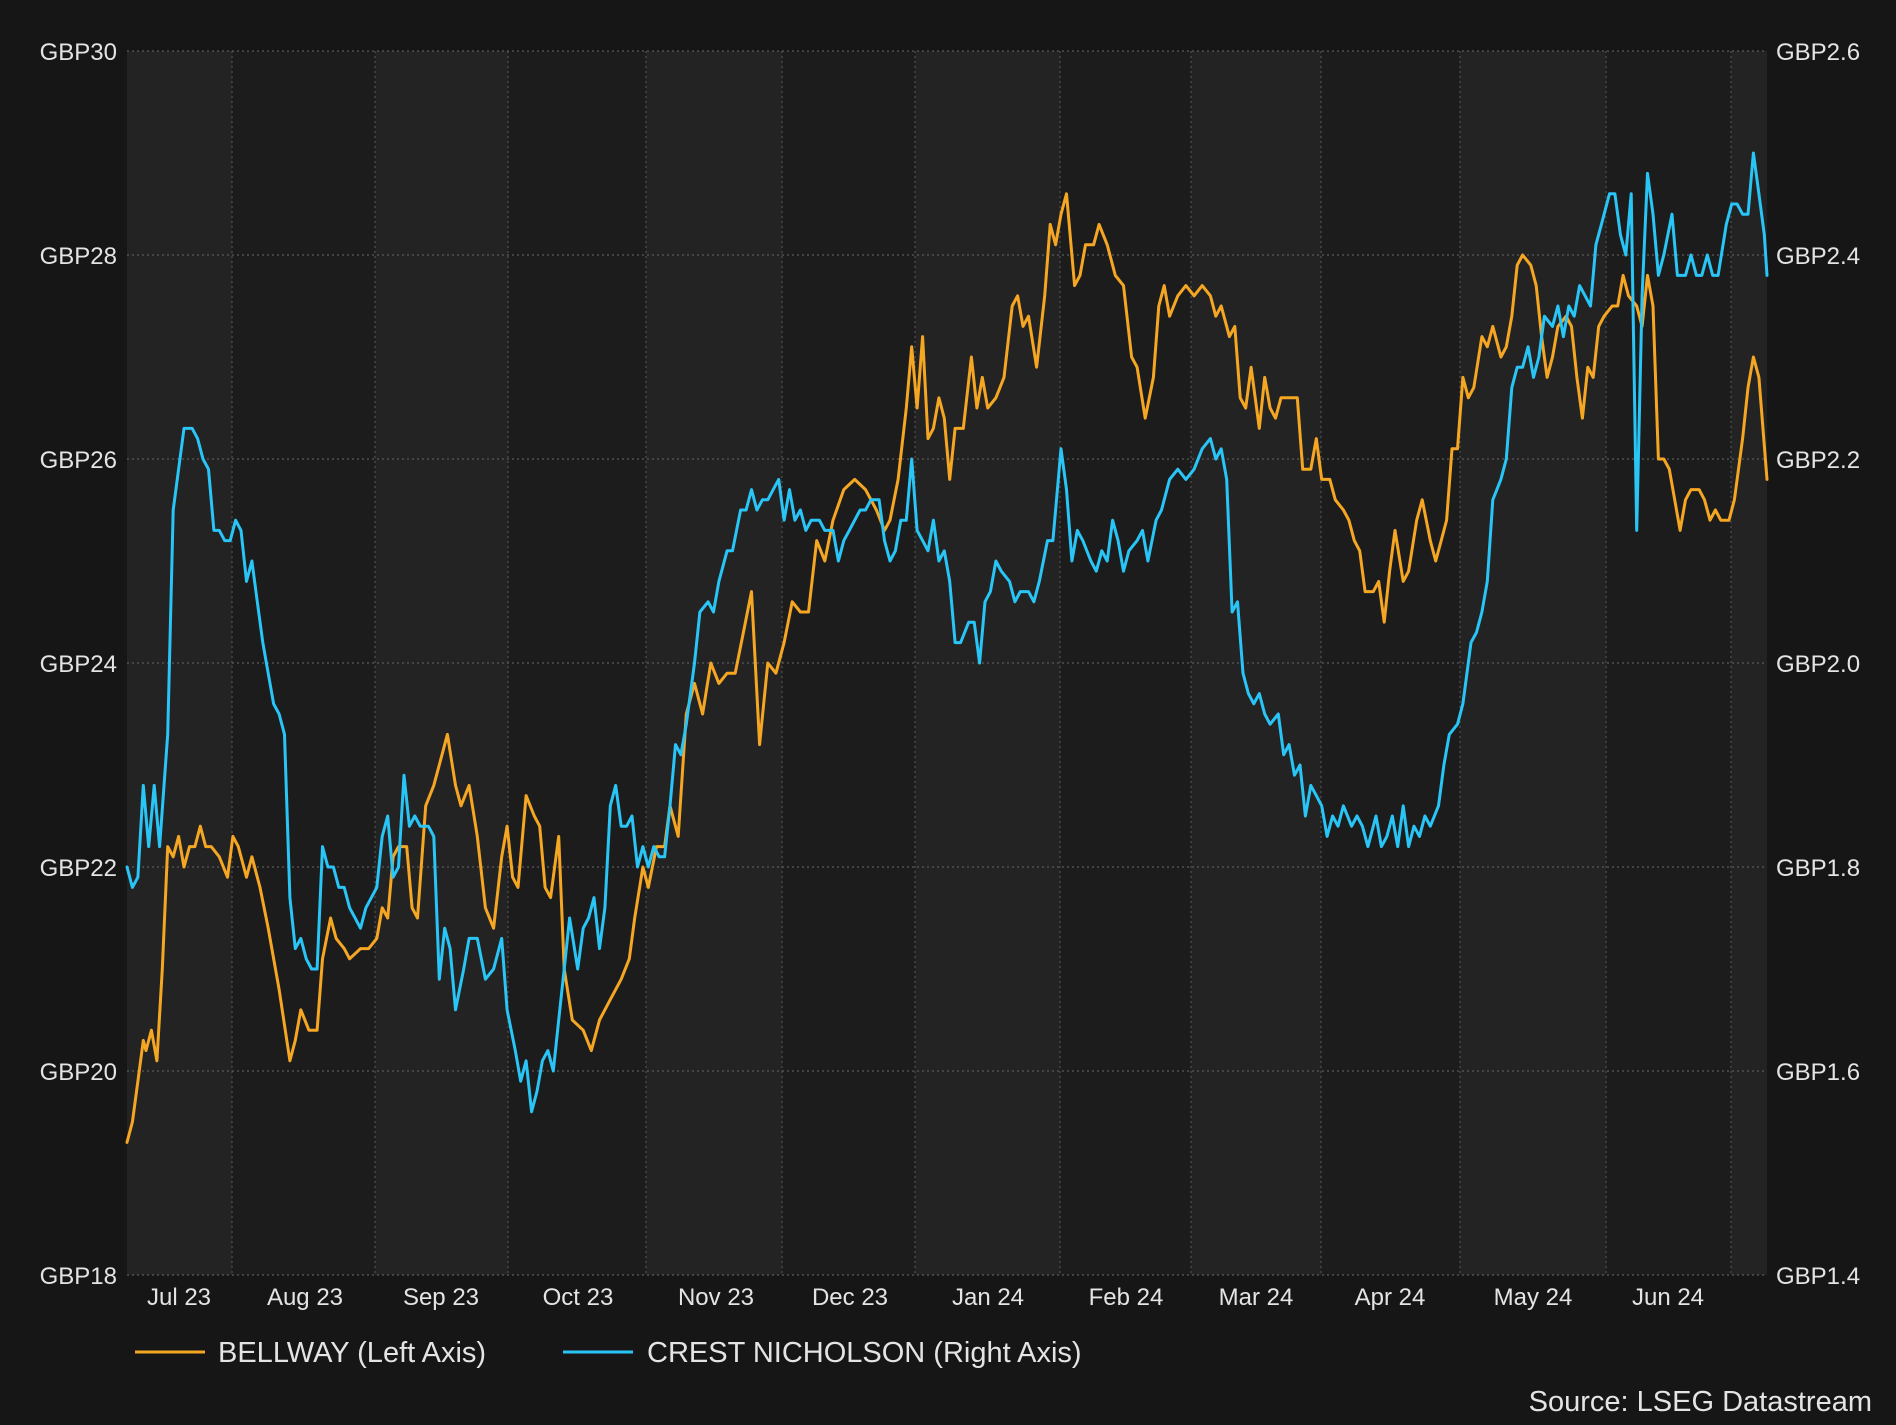 The height and width of the screenshot is (1425, 1896). I want to click on x-tick-label: Jan 24, so click(988, 1297).